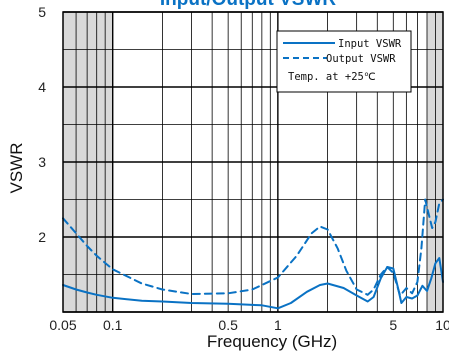 The height and width of the screenshot is (357, 449). What do you see at coordinates (228, 325) in the screenshot?
I see `x-tick-label: 0.5` at bounding box center [228, 325].